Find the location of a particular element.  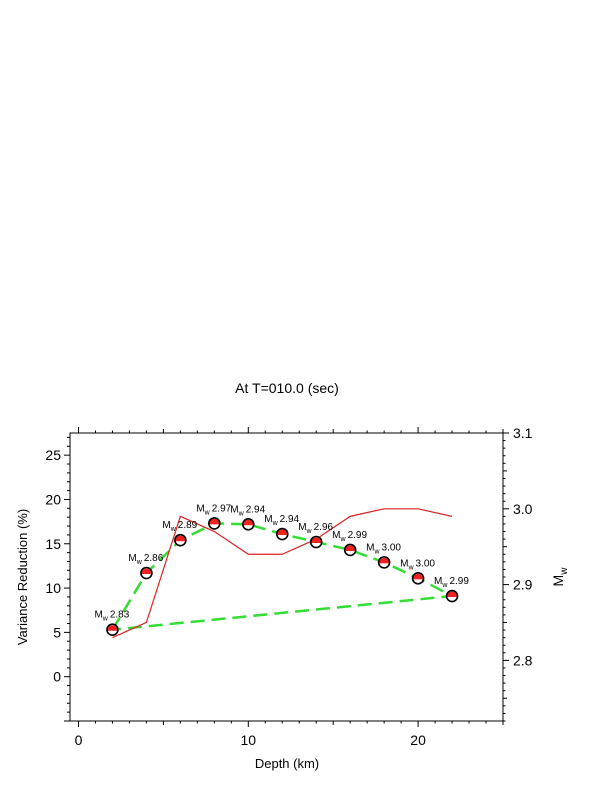

y2-axis-label: Mw is located at coordinates (560, 577).